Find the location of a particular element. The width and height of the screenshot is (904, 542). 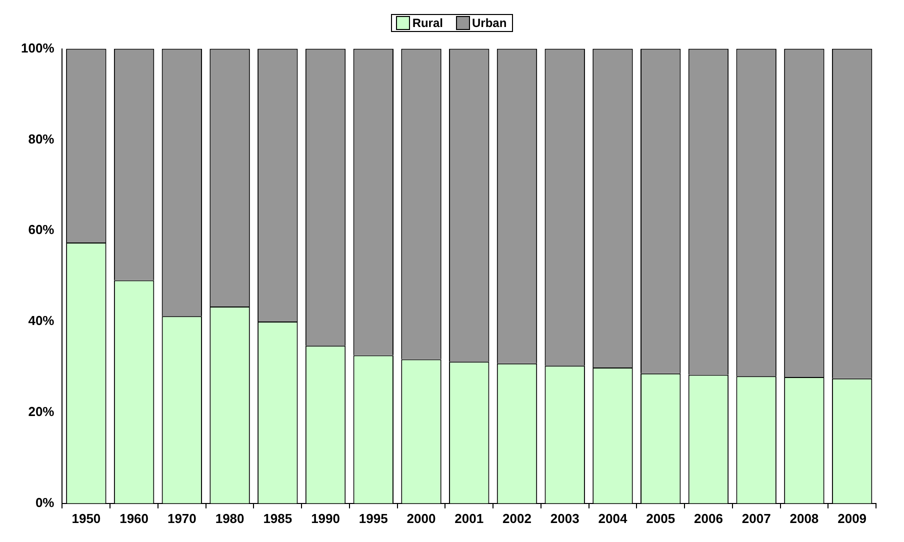

x-tick-label: 2001 is located at coordinates (469, 518).